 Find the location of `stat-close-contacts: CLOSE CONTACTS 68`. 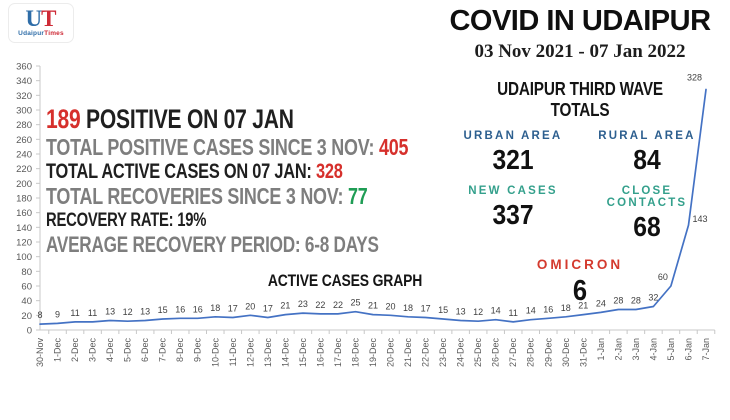

stat-close-contacts: CLOSE CONTACTS 68 is located at coordinates (647, 214).